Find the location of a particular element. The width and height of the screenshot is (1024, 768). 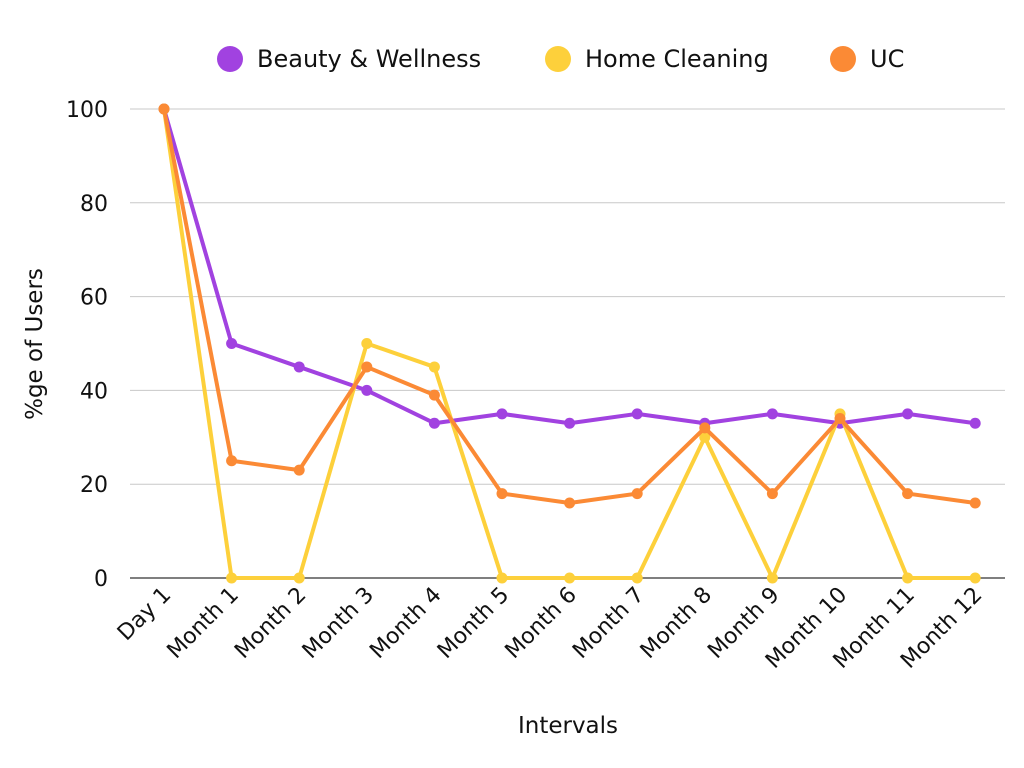

legend-label: Home Cleaning is located at coordinates (677, 59).